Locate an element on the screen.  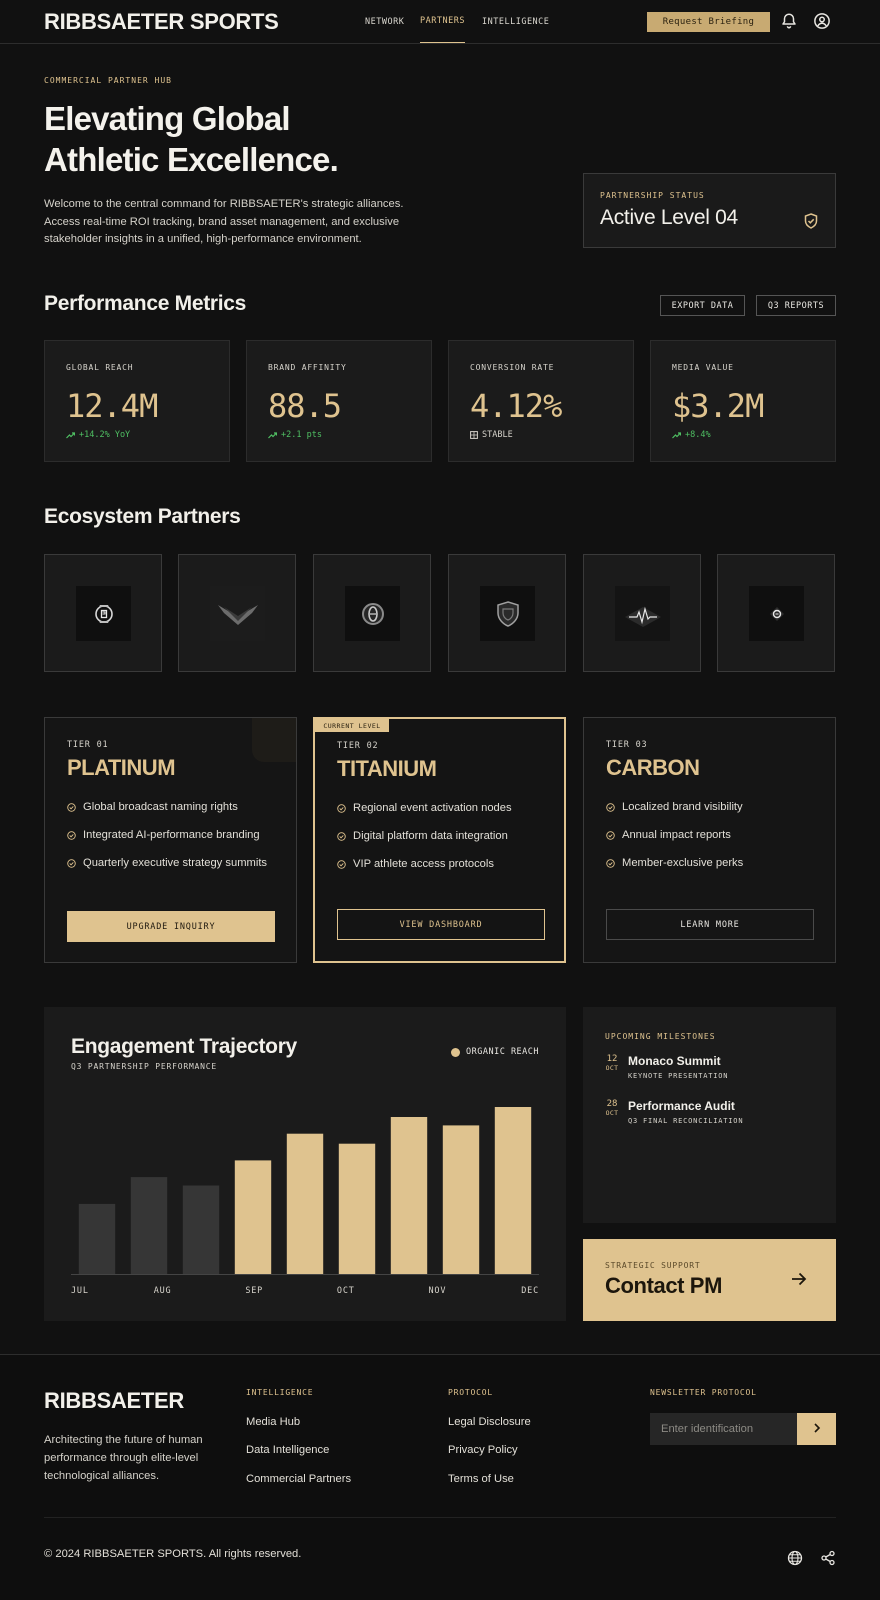
milestone-date: 28 OCT is located at coordinates (612, 1108).